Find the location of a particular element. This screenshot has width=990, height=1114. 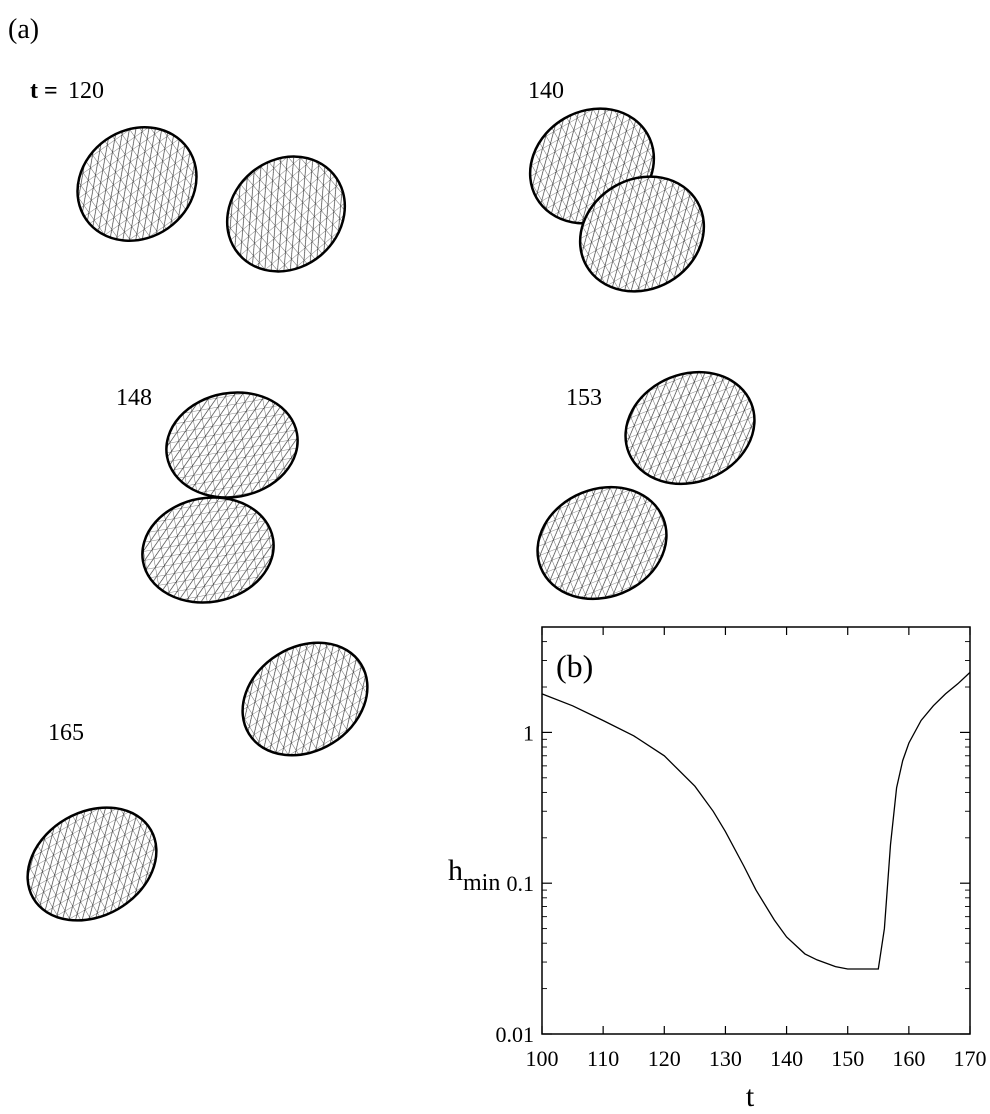

y-axis-label-main: h is located at coordinates (455, 870).